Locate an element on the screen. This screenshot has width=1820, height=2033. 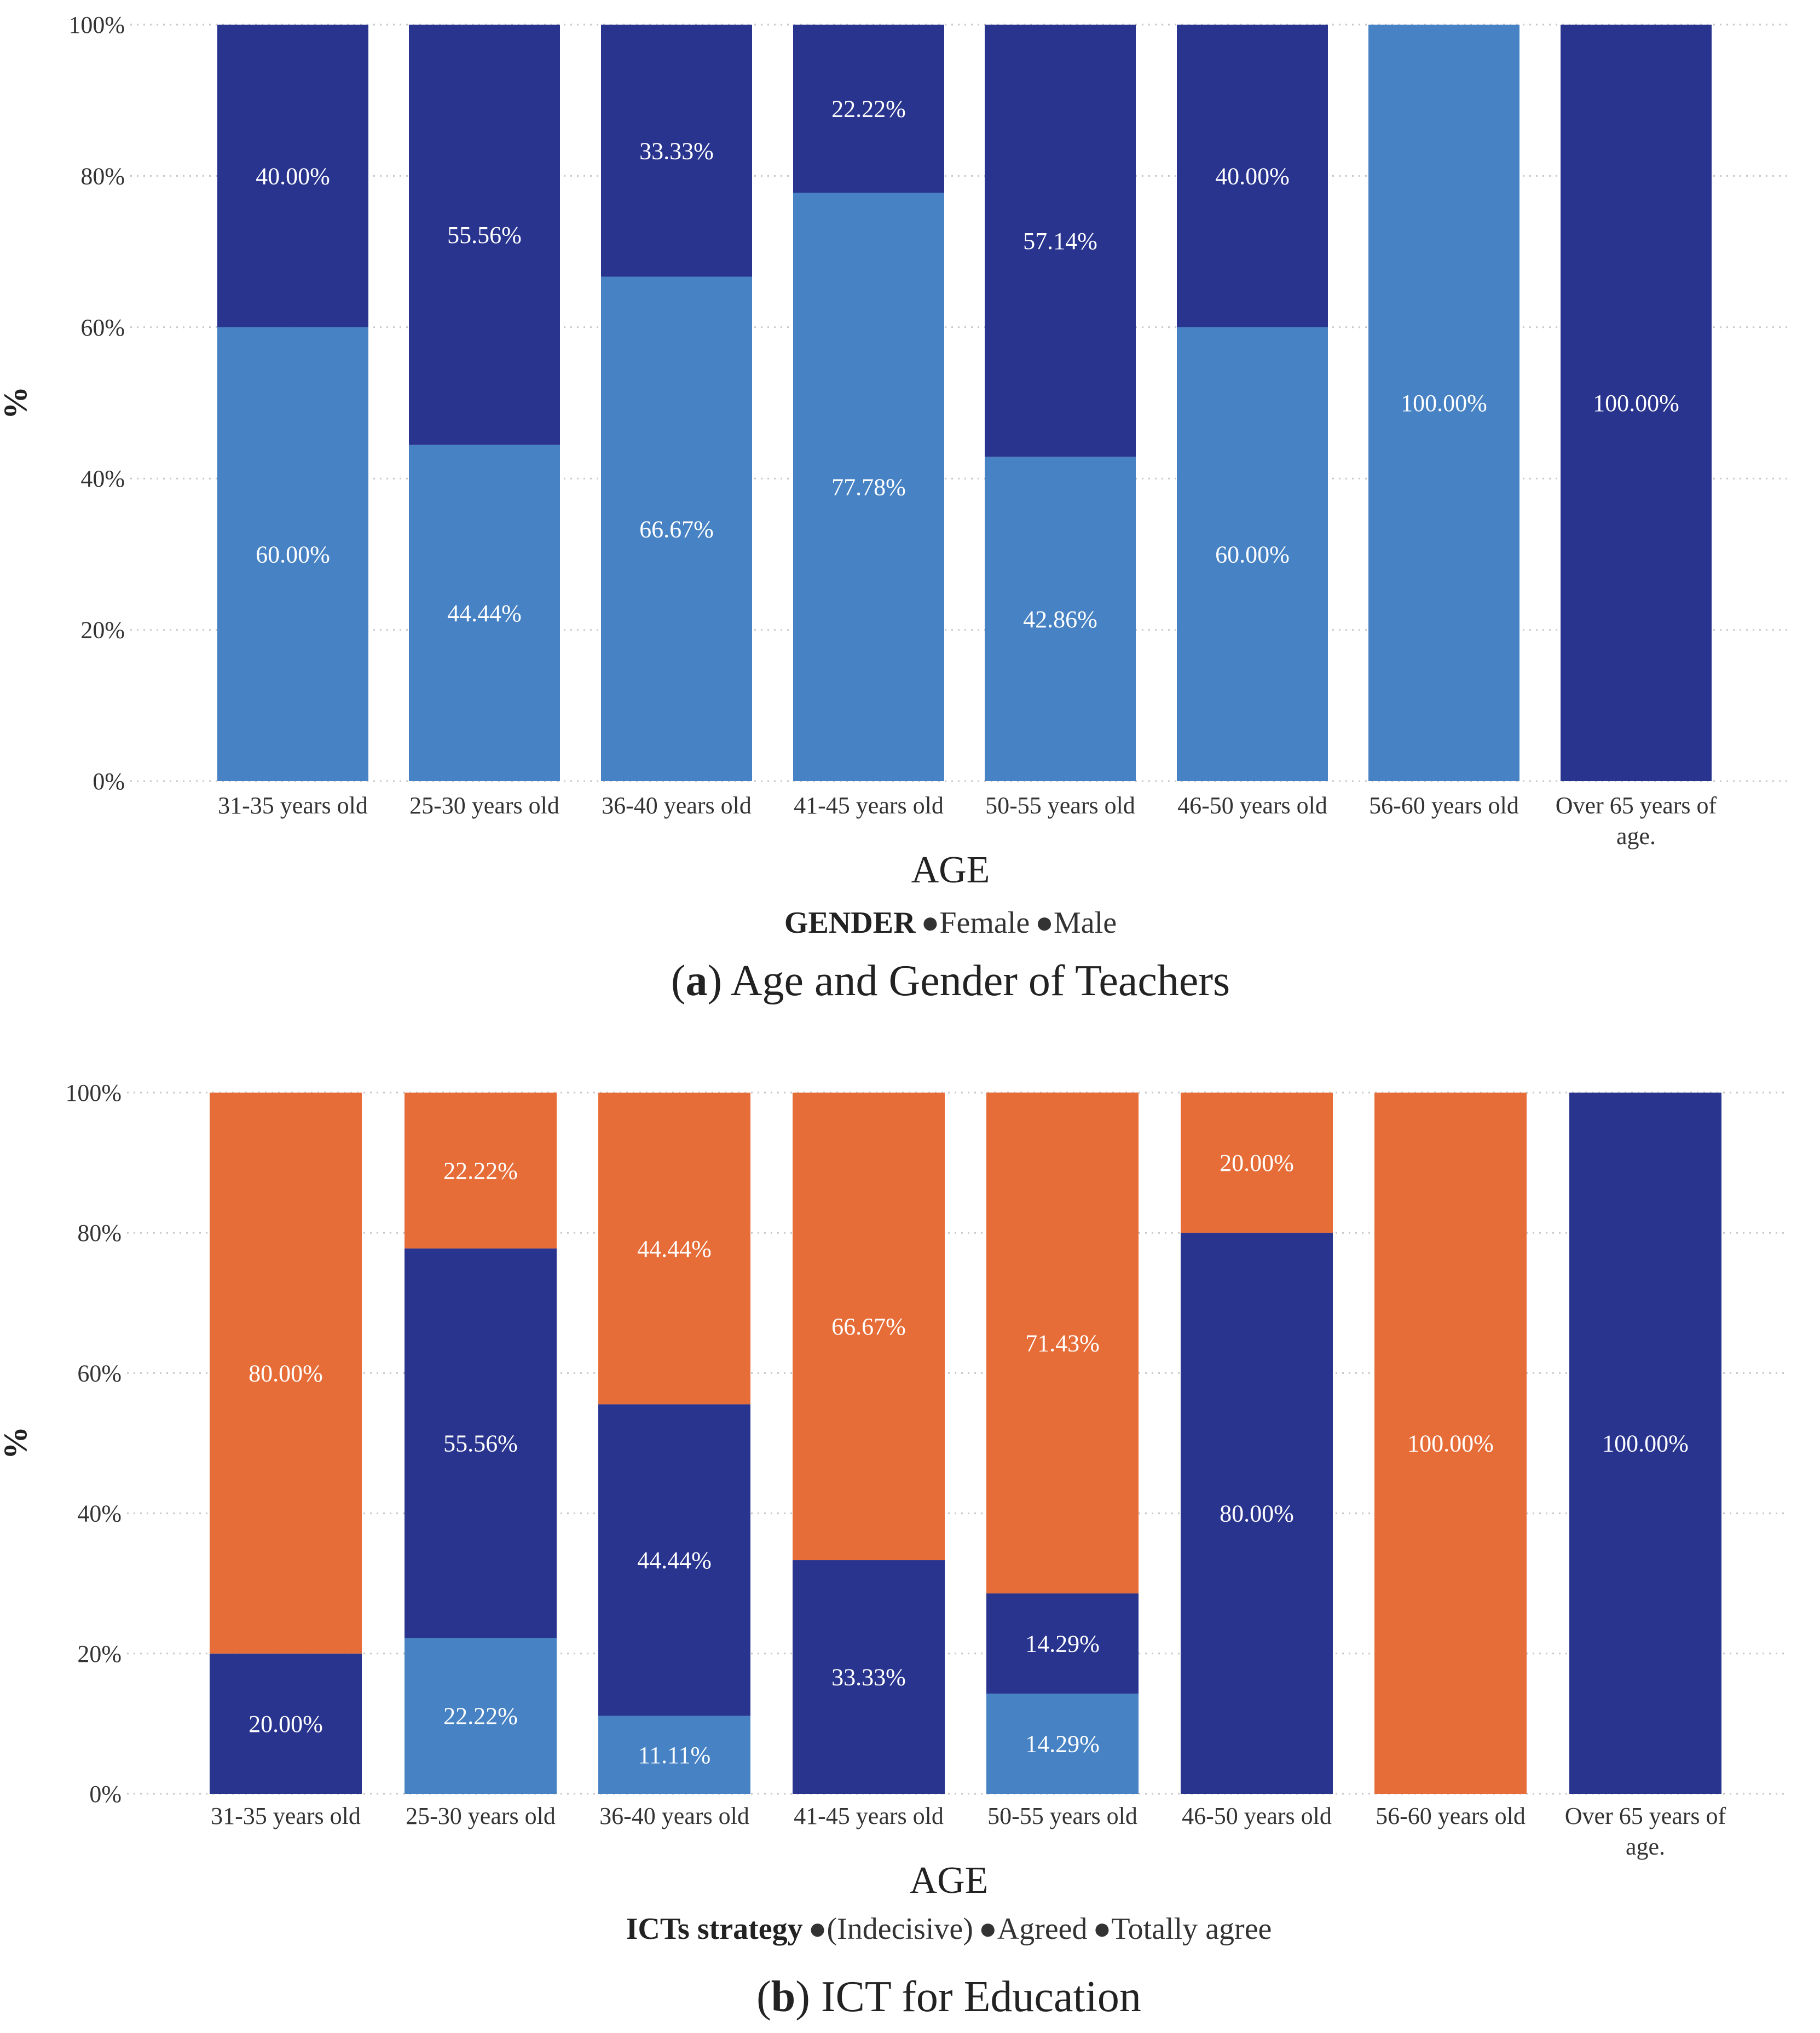
legend-entry: Agreed is located at coordinates (1042, 1929).